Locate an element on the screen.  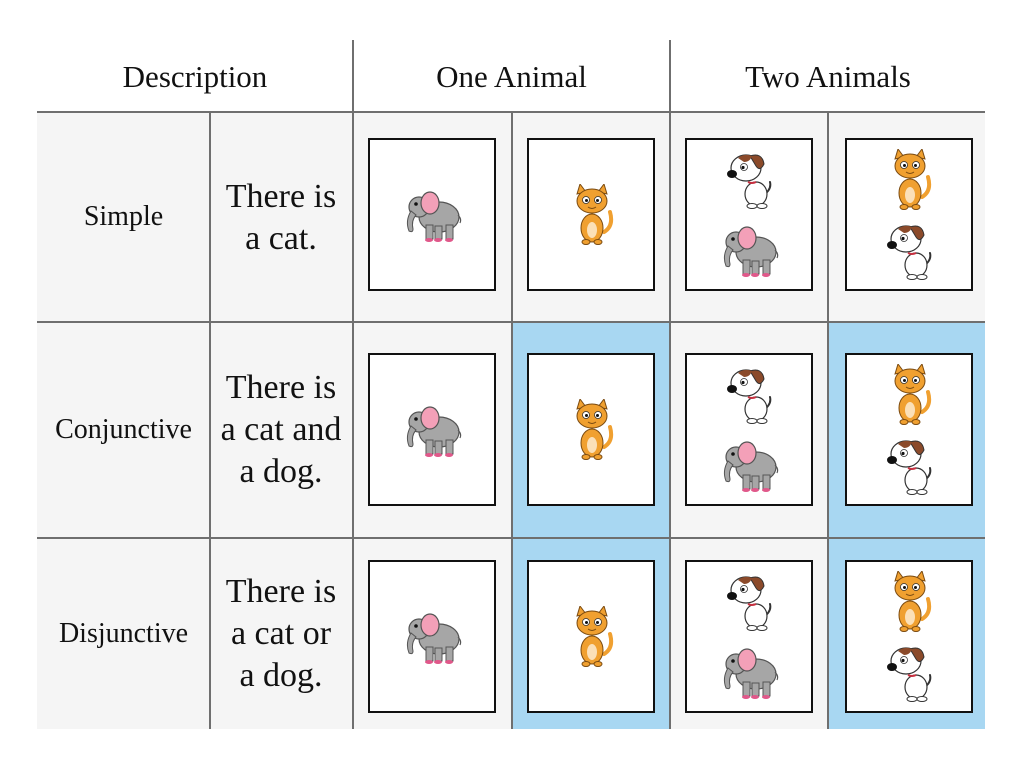
desc-line: a cat and is located at coordinates (281, 429).